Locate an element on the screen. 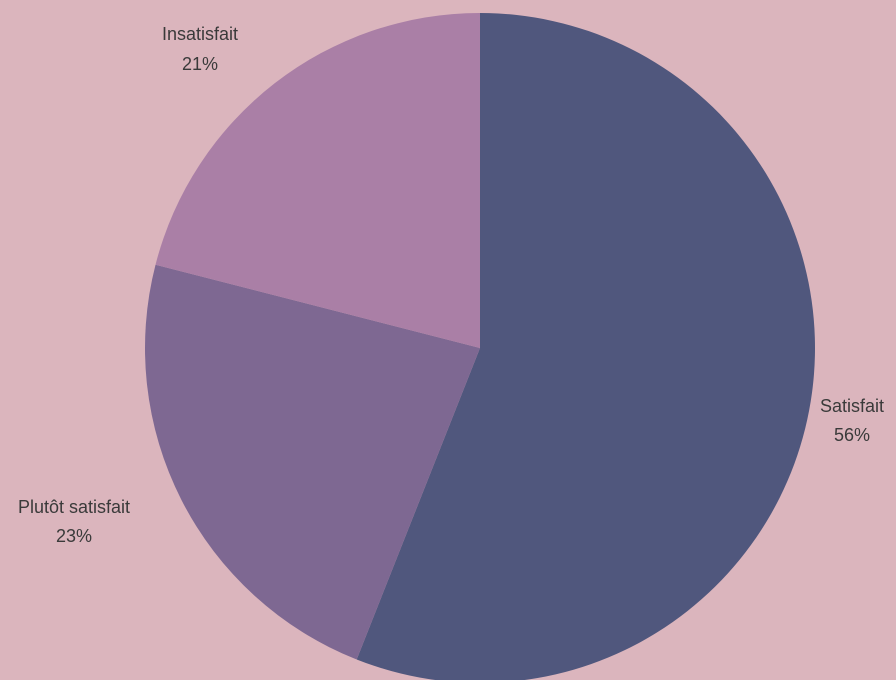 Image resolution: width=896 pixels, height=680 pixels. slice-value-label: 56% is located at coordinates (852, 435).